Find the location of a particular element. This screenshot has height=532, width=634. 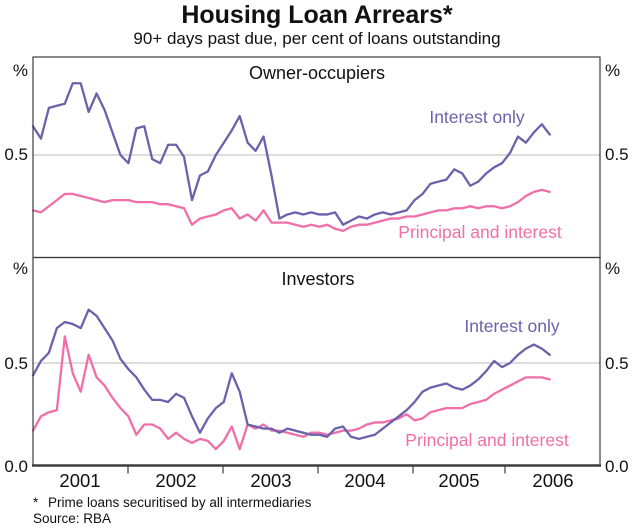

y-unit-label-top-right: % is located at coordinates (613, 70).